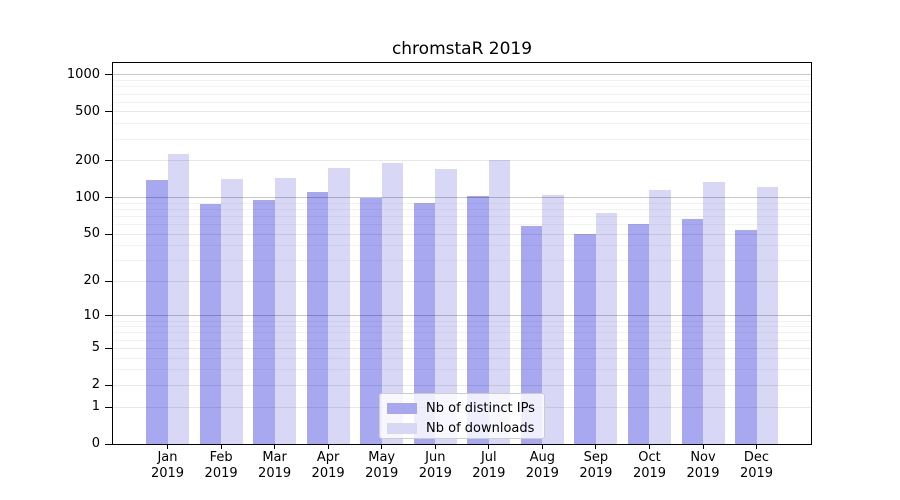  What do you see at coordinates (596, 465) in the screenshot?
I see `x-label-sep: Sep 2019` at bounding box center [596, 465].